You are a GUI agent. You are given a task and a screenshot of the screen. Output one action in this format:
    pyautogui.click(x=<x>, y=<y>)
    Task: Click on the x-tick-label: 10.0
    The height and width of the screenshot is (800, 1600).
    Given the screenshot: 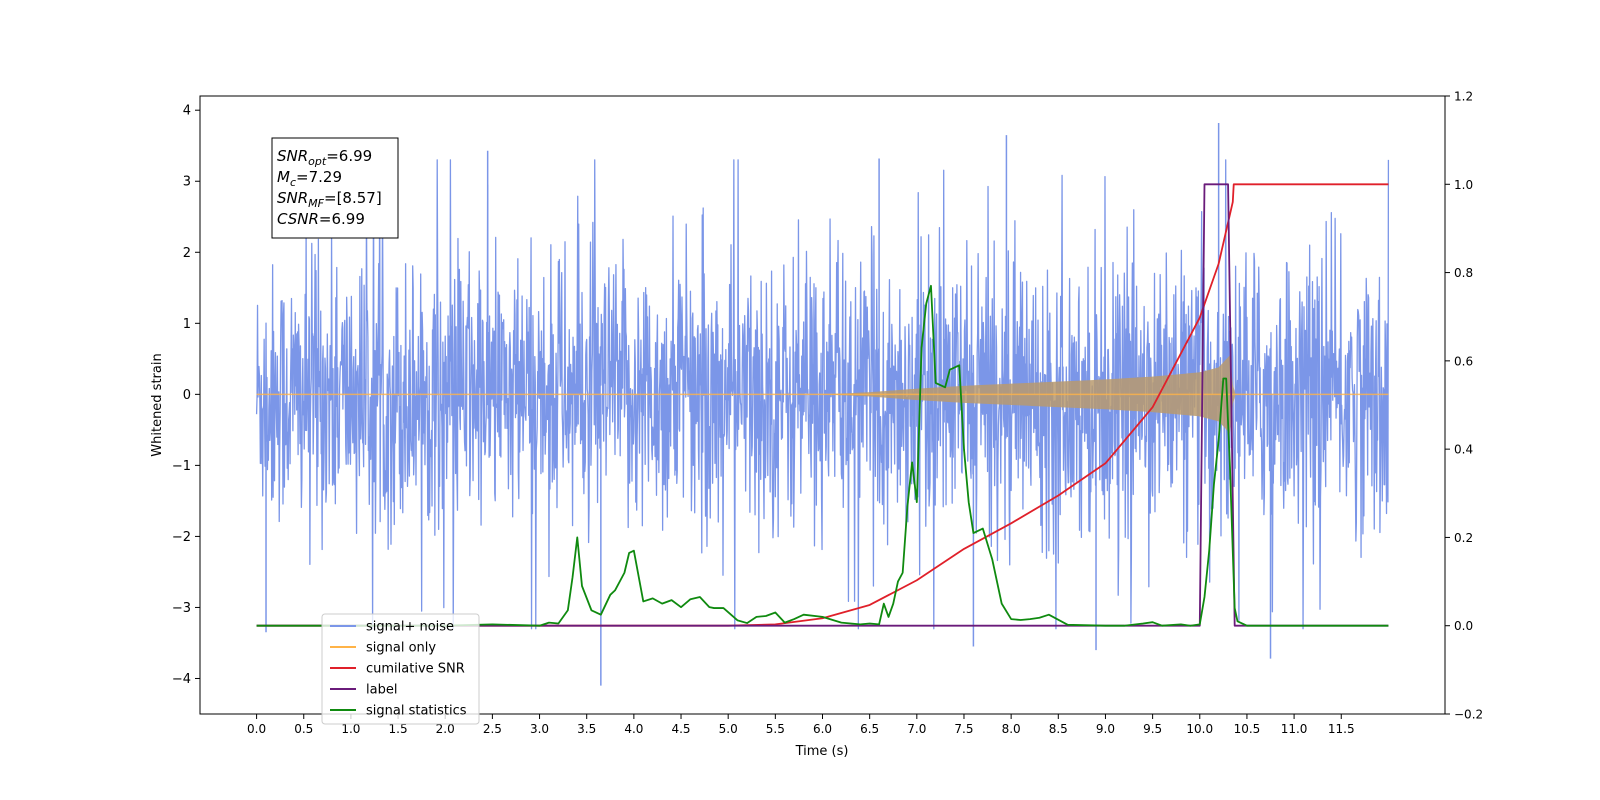 What is the action you would take?
    pyautogui.click(x=1199, y=729)
    